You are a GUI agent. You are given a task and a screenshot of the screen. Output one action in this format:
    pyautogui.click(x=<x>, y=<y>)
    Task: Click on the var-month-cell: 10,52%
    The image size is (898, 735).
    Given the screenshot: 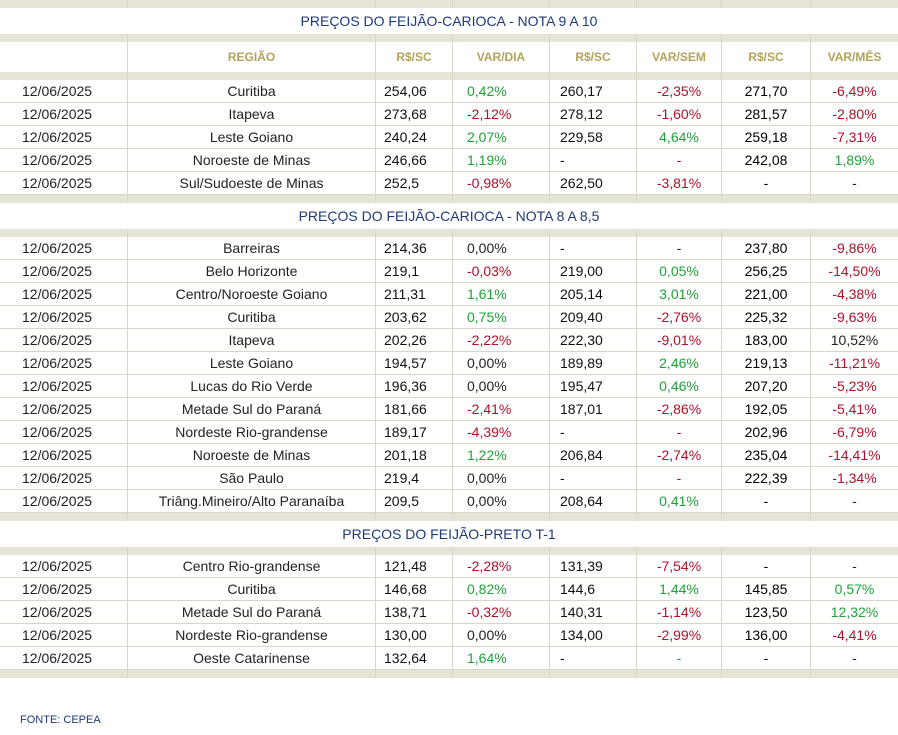 What is the action you would take?
    pyautogui.click(x=854, y=340)
    